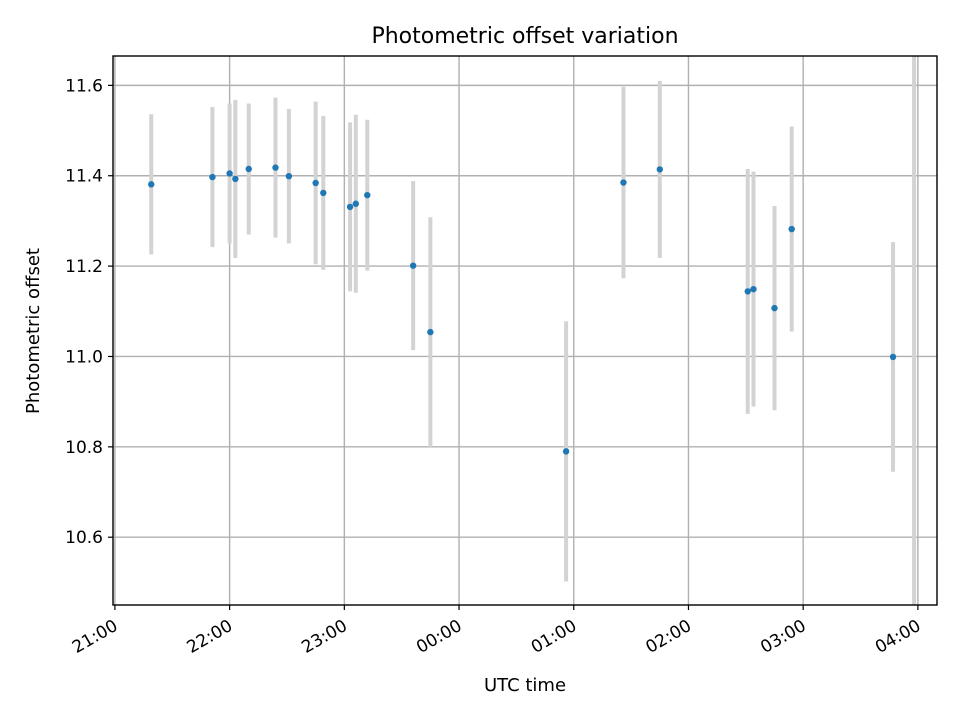 This screenshot has height=720, width=960. Describe the element at coordinates (210, 637) in the screenshot. I see `x-tick-label: 22:00` at that location.